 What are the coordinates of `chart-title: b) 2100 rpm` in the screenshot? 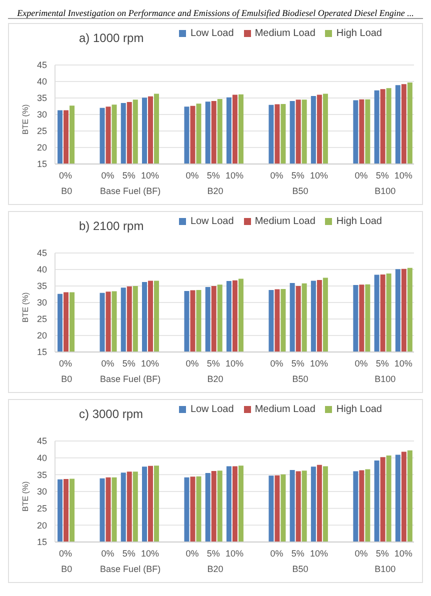 It's located at (111, 226).